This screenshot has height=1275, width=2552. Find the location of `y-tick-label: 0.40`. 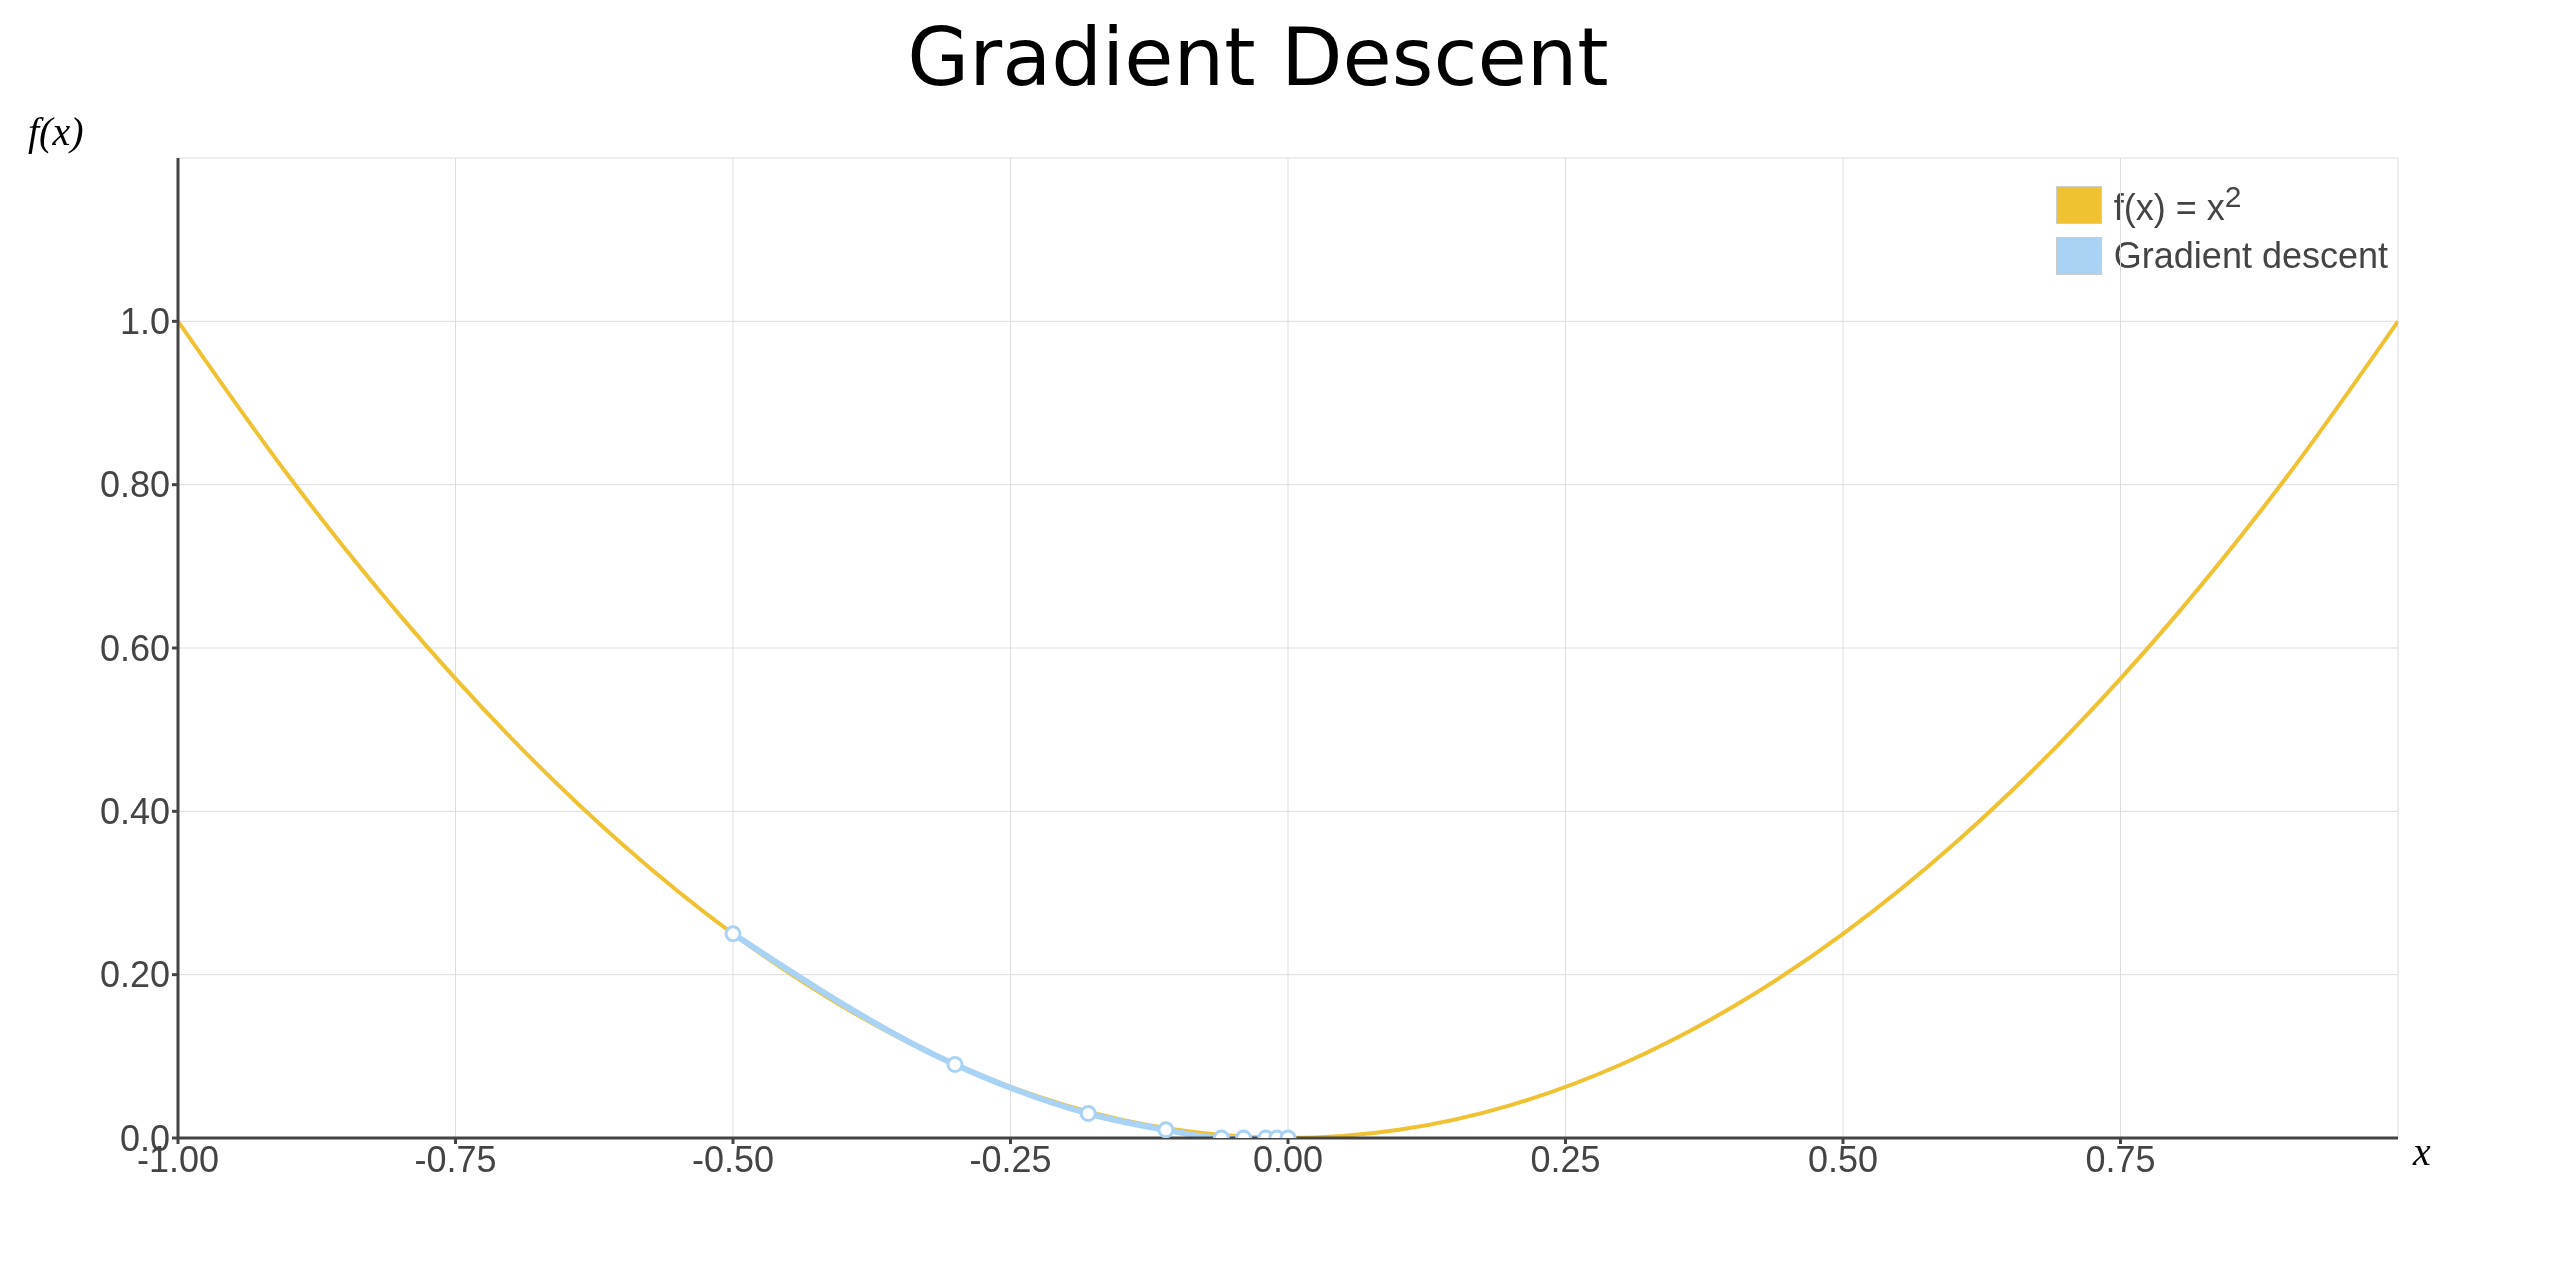

y-tick-label: 0.40 is located at coordinates (134, 812).